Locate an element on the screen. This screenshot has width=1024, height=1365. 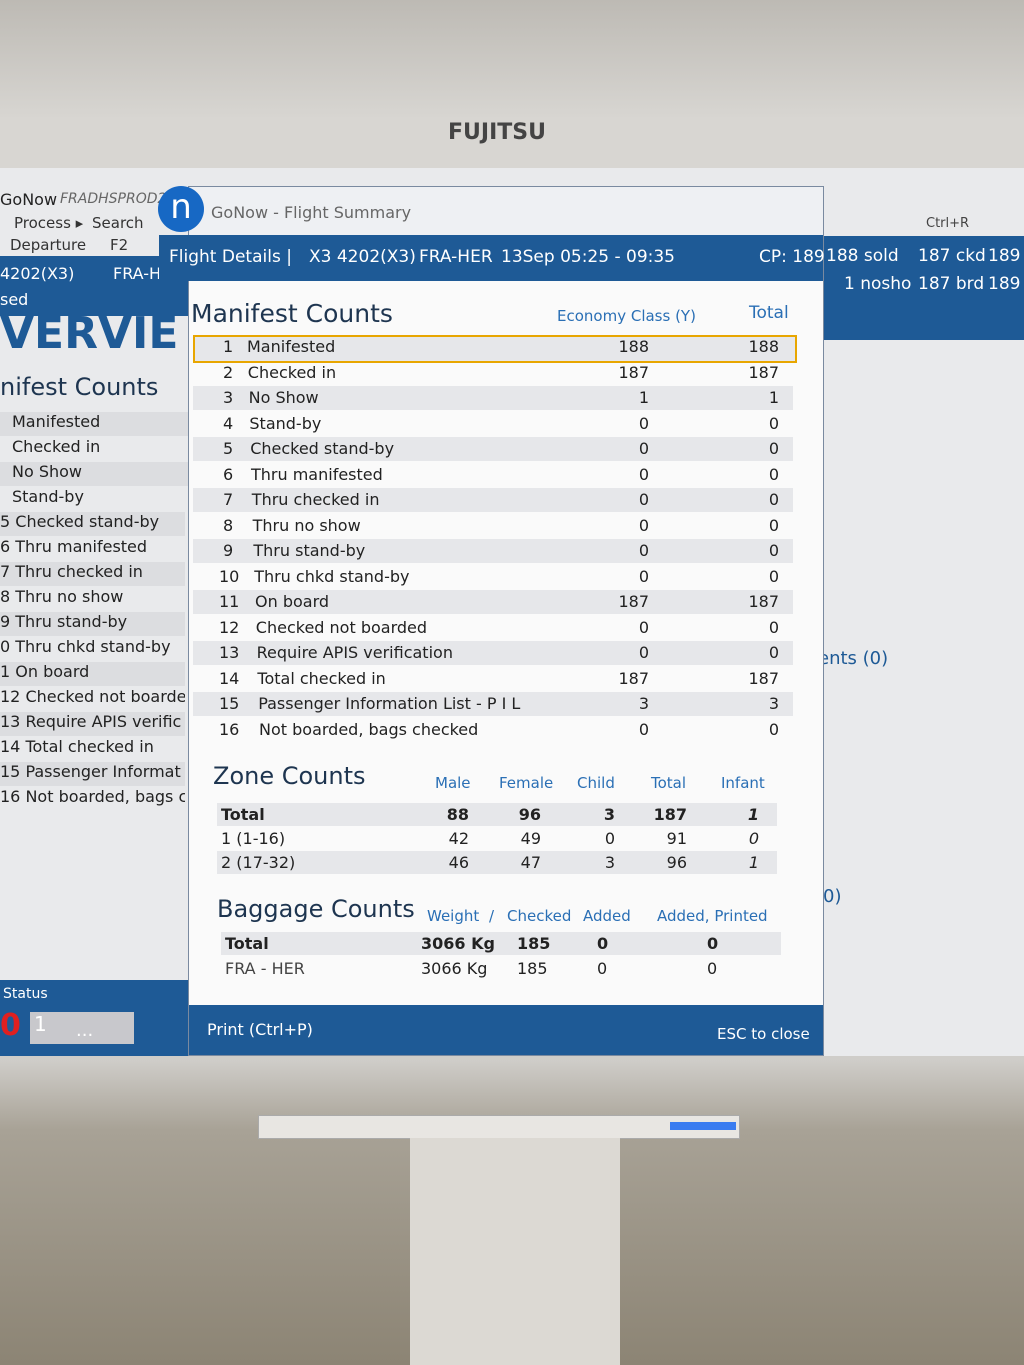
baggage-row is located at coordinates (501, 968).